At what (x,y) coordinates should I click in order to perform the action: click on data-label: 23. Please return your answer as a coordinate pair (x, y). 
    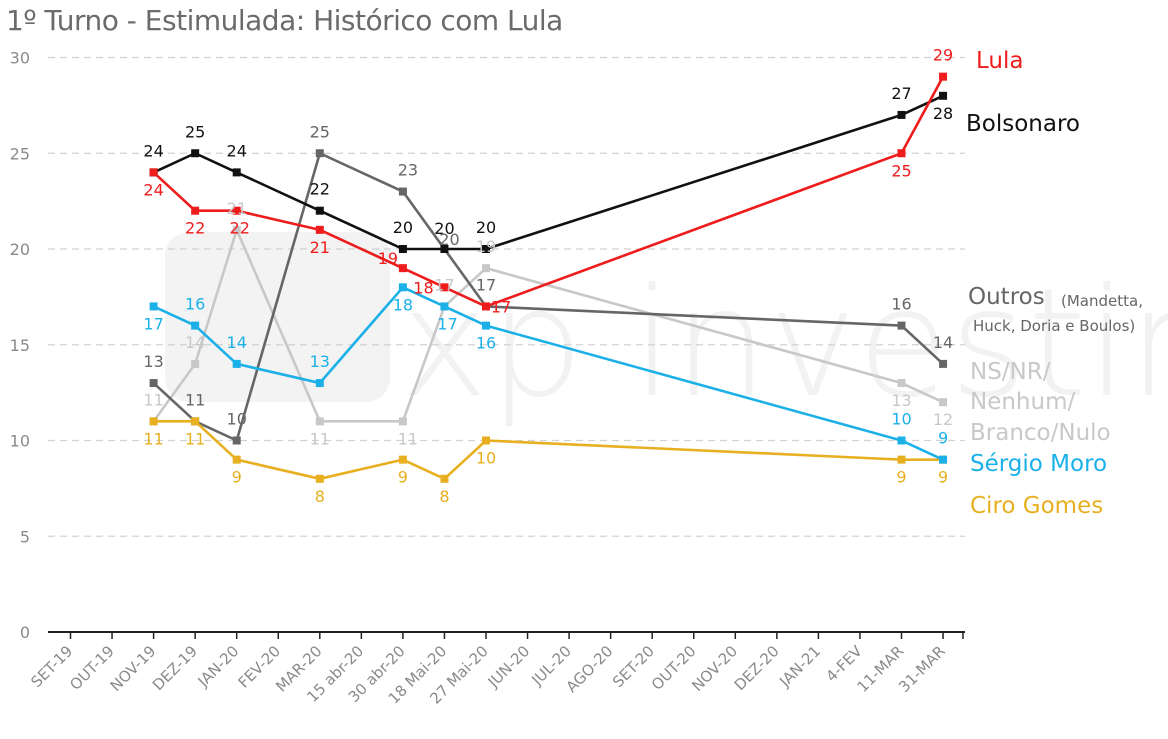
    Looking at the image, I should click on (408, 170).